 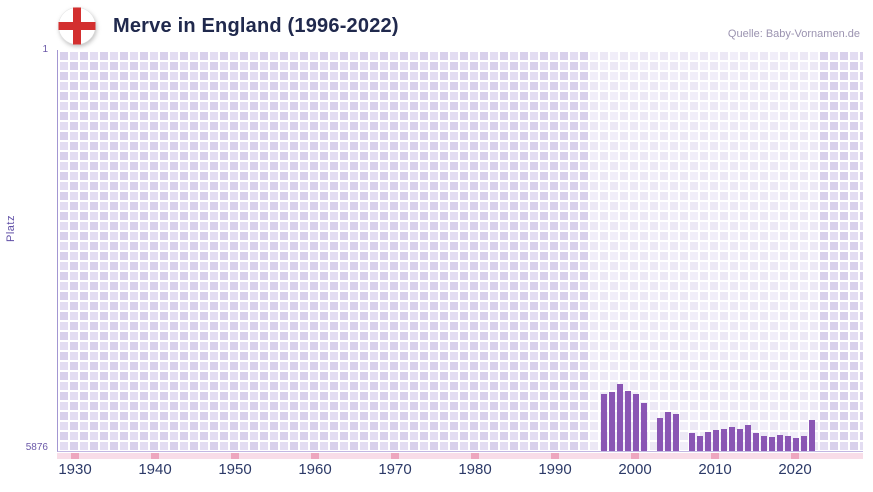 What do you see at coordinates (748, 438) in the screenshot?
I see `bar-2014` at bounding box center [748, 438].